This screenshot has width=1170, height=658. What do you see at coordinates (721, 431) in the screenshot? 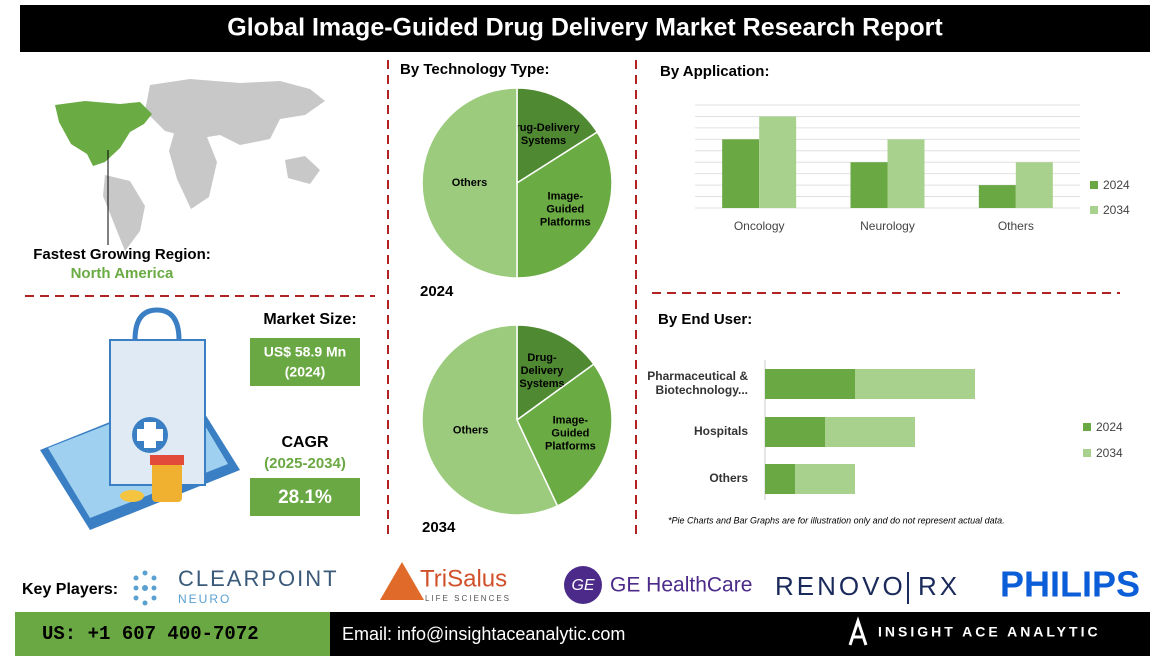
I see `label: Hospitals` at bounding box center [721, 431].